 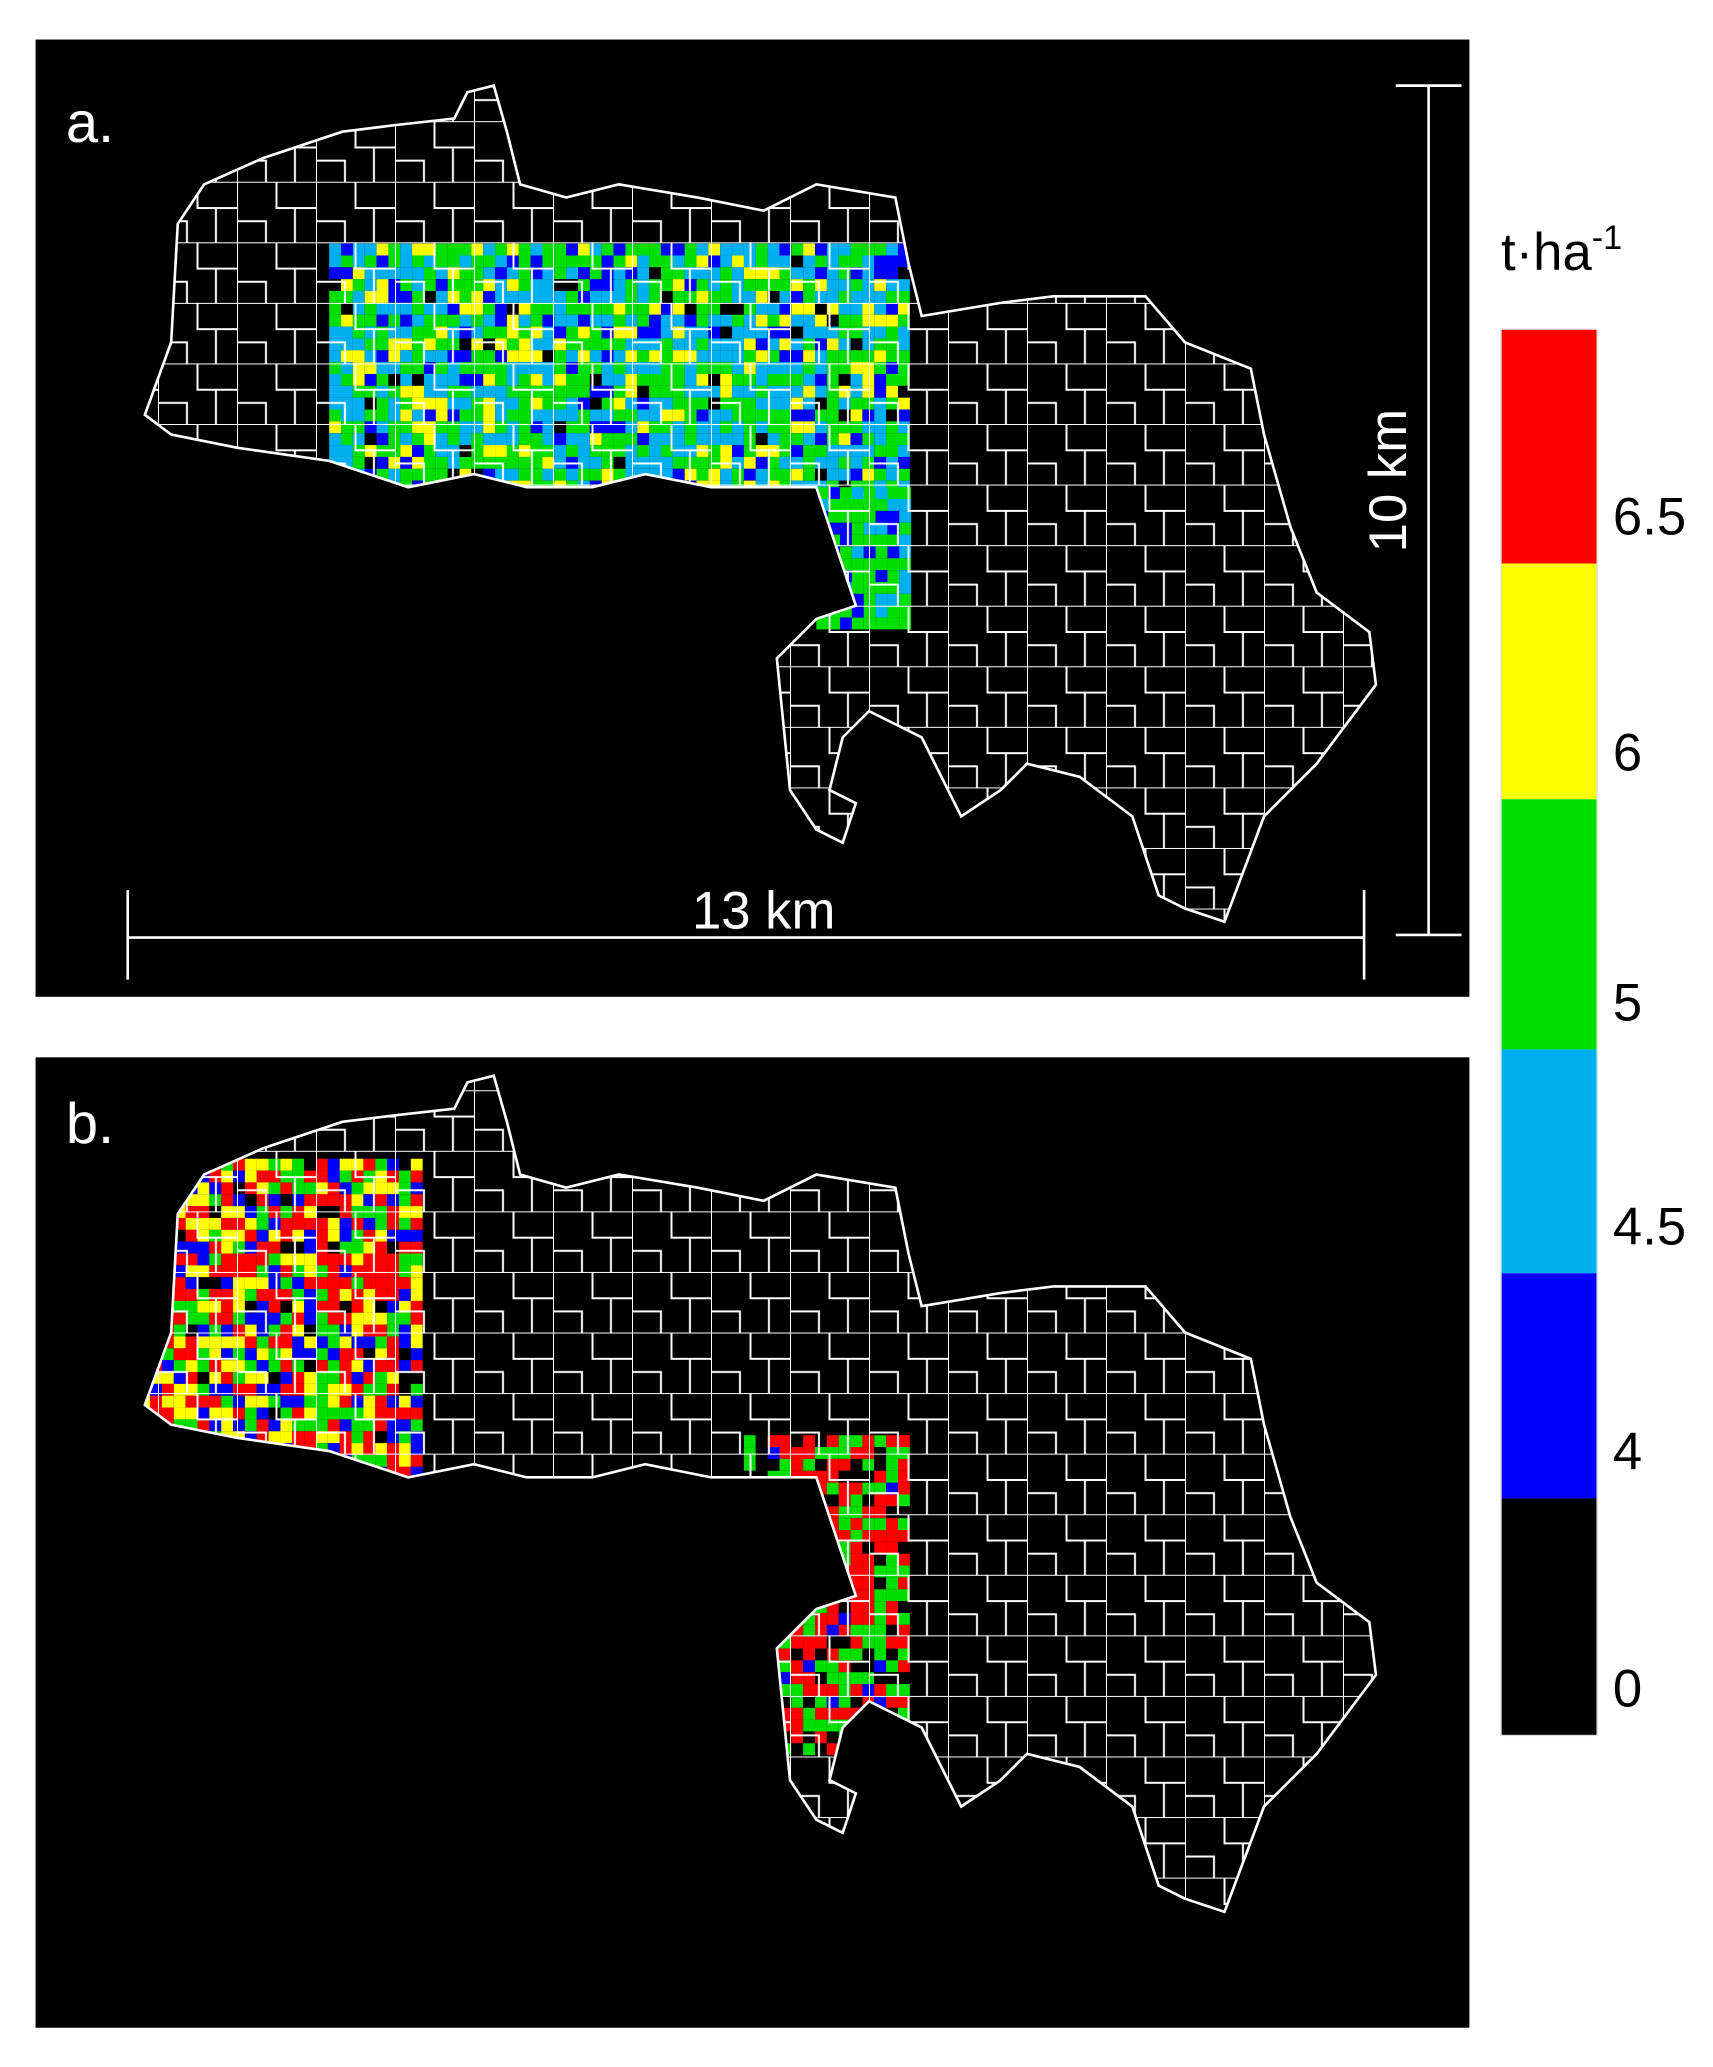 I want to click on colorbar-label: 4, so click(x=1627, y=1451).